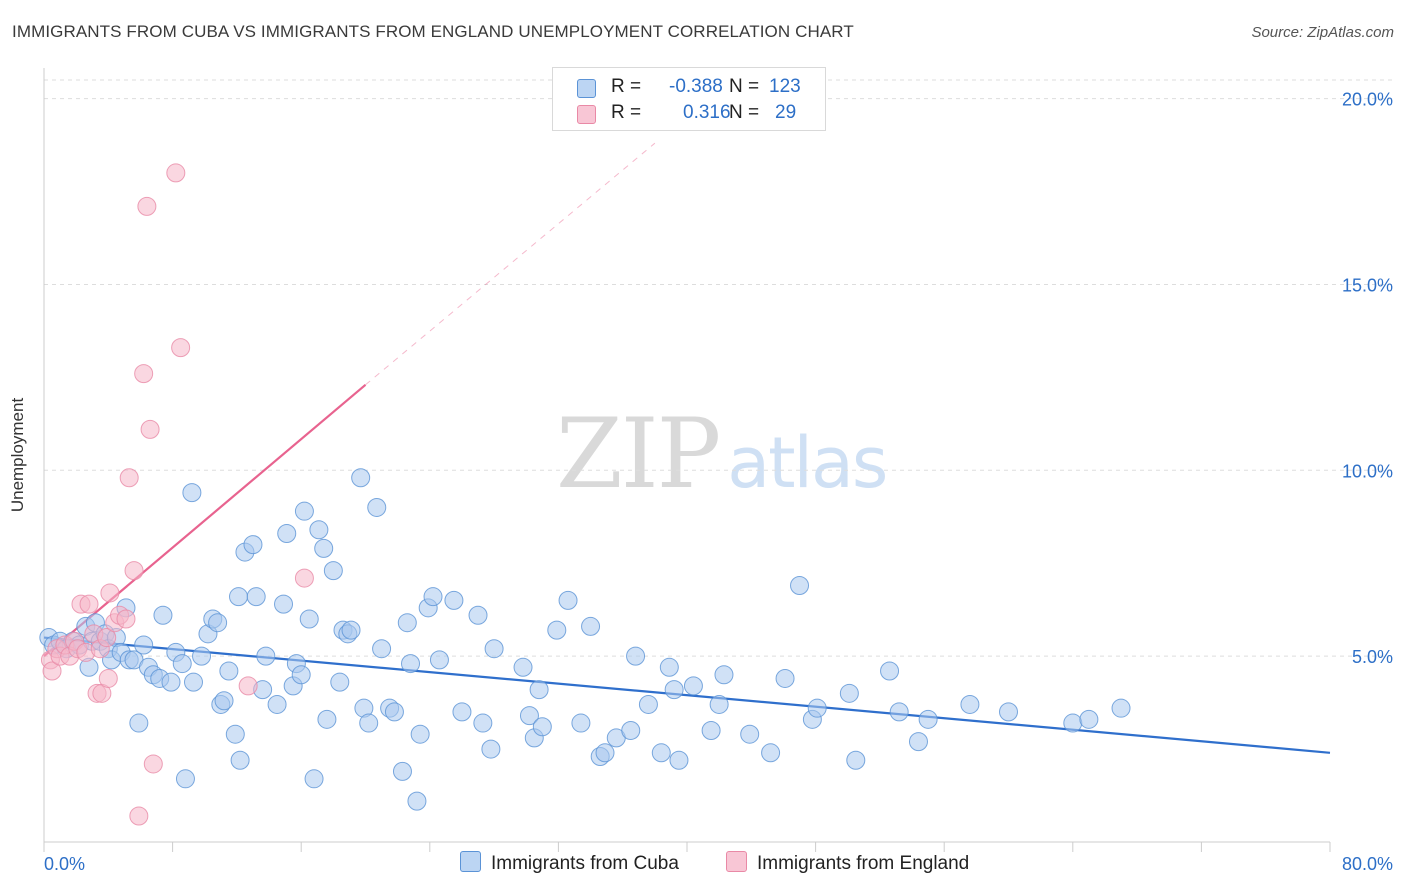 The height and width of the screenshot is (892, 1406). I want to click on source-credit: Source: ZipAtlas.com, so click(1322, 32).